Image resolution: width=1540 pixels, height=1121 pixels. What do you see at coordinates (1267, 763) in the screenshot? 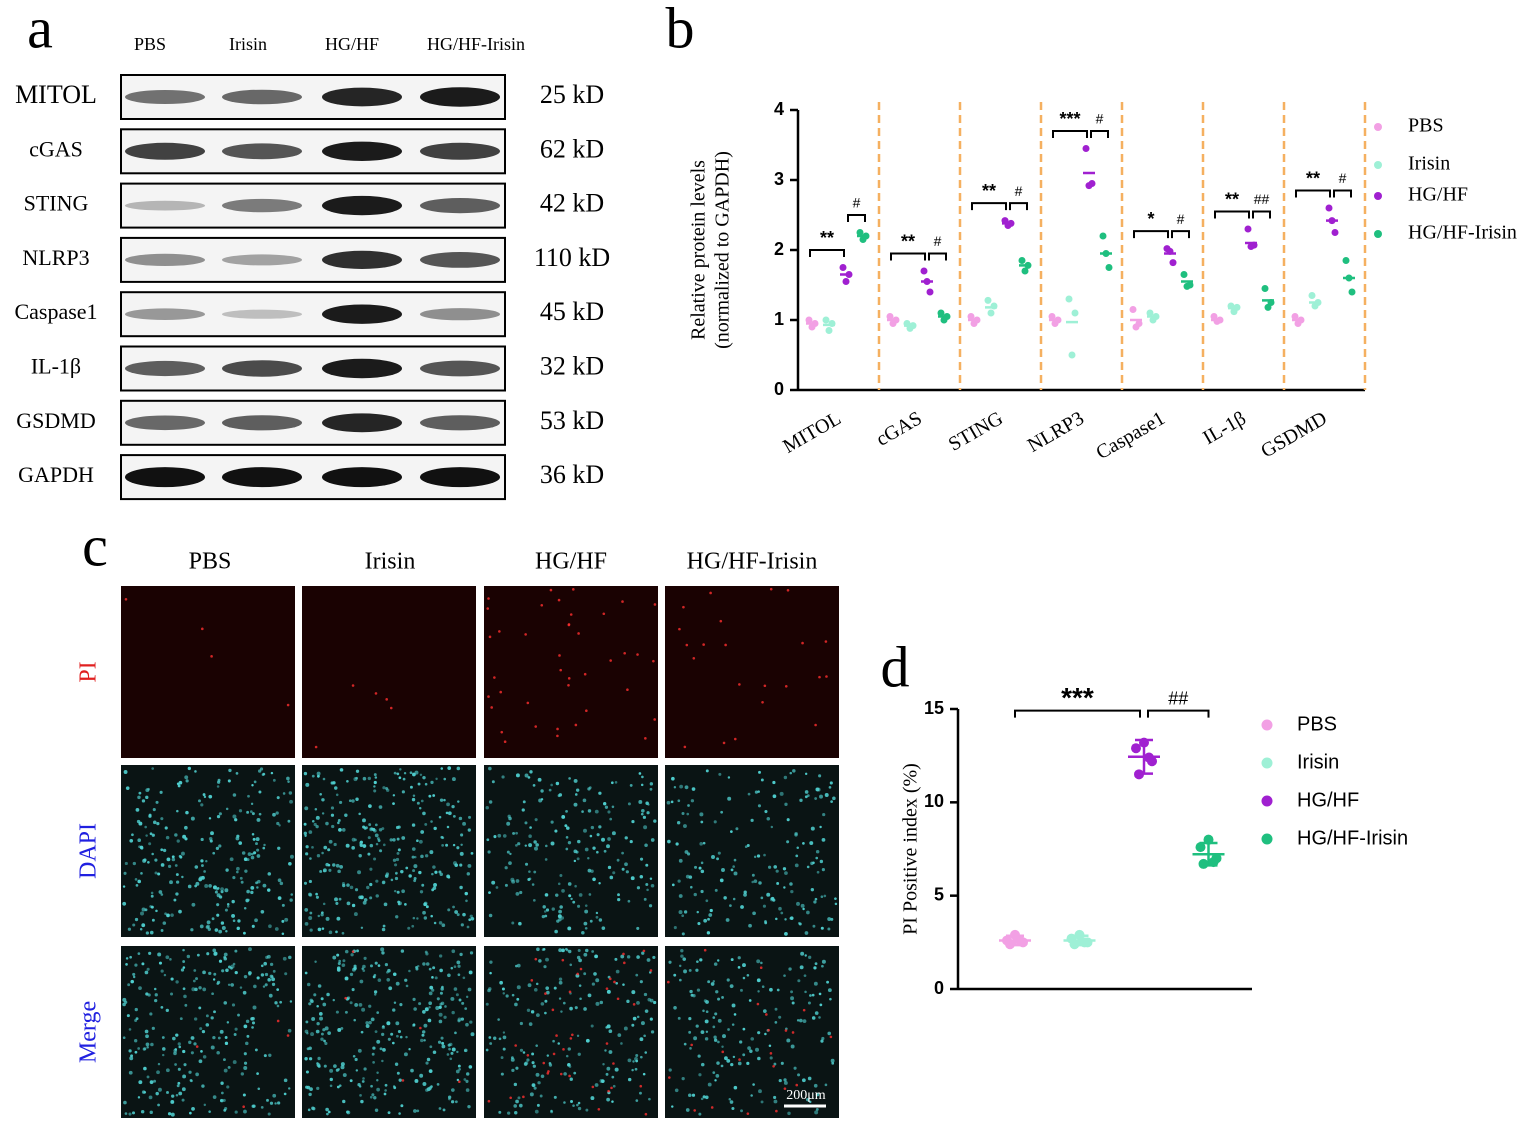
I see `legend-marker` at bounding box center [1267, 763].